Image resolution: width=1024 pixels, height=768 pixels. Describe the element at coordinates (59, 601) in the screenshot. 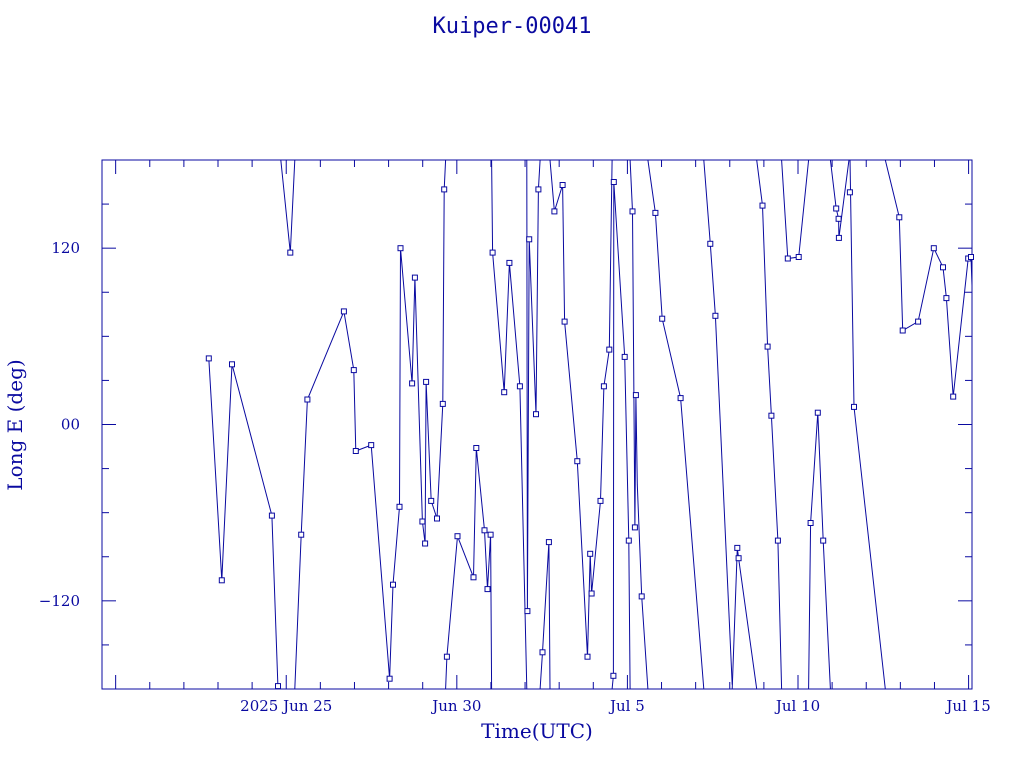

I see `y-tick-label: −120` at that location.